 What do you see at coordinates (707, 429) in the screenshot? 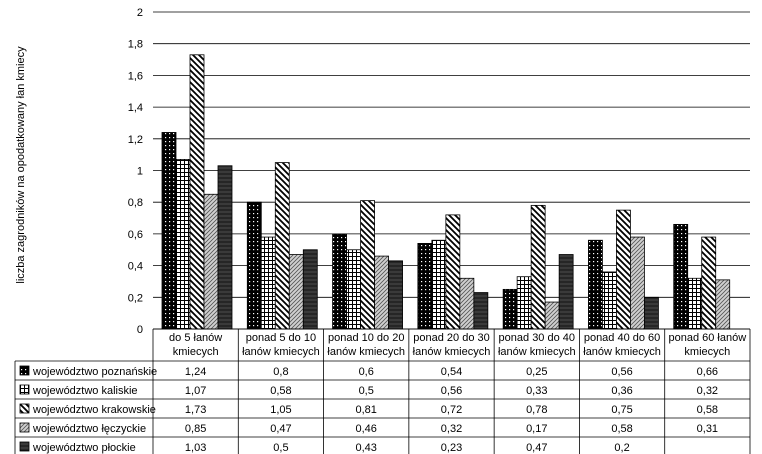
I see `data-label: 0,31` at bounding box center [707, 429].